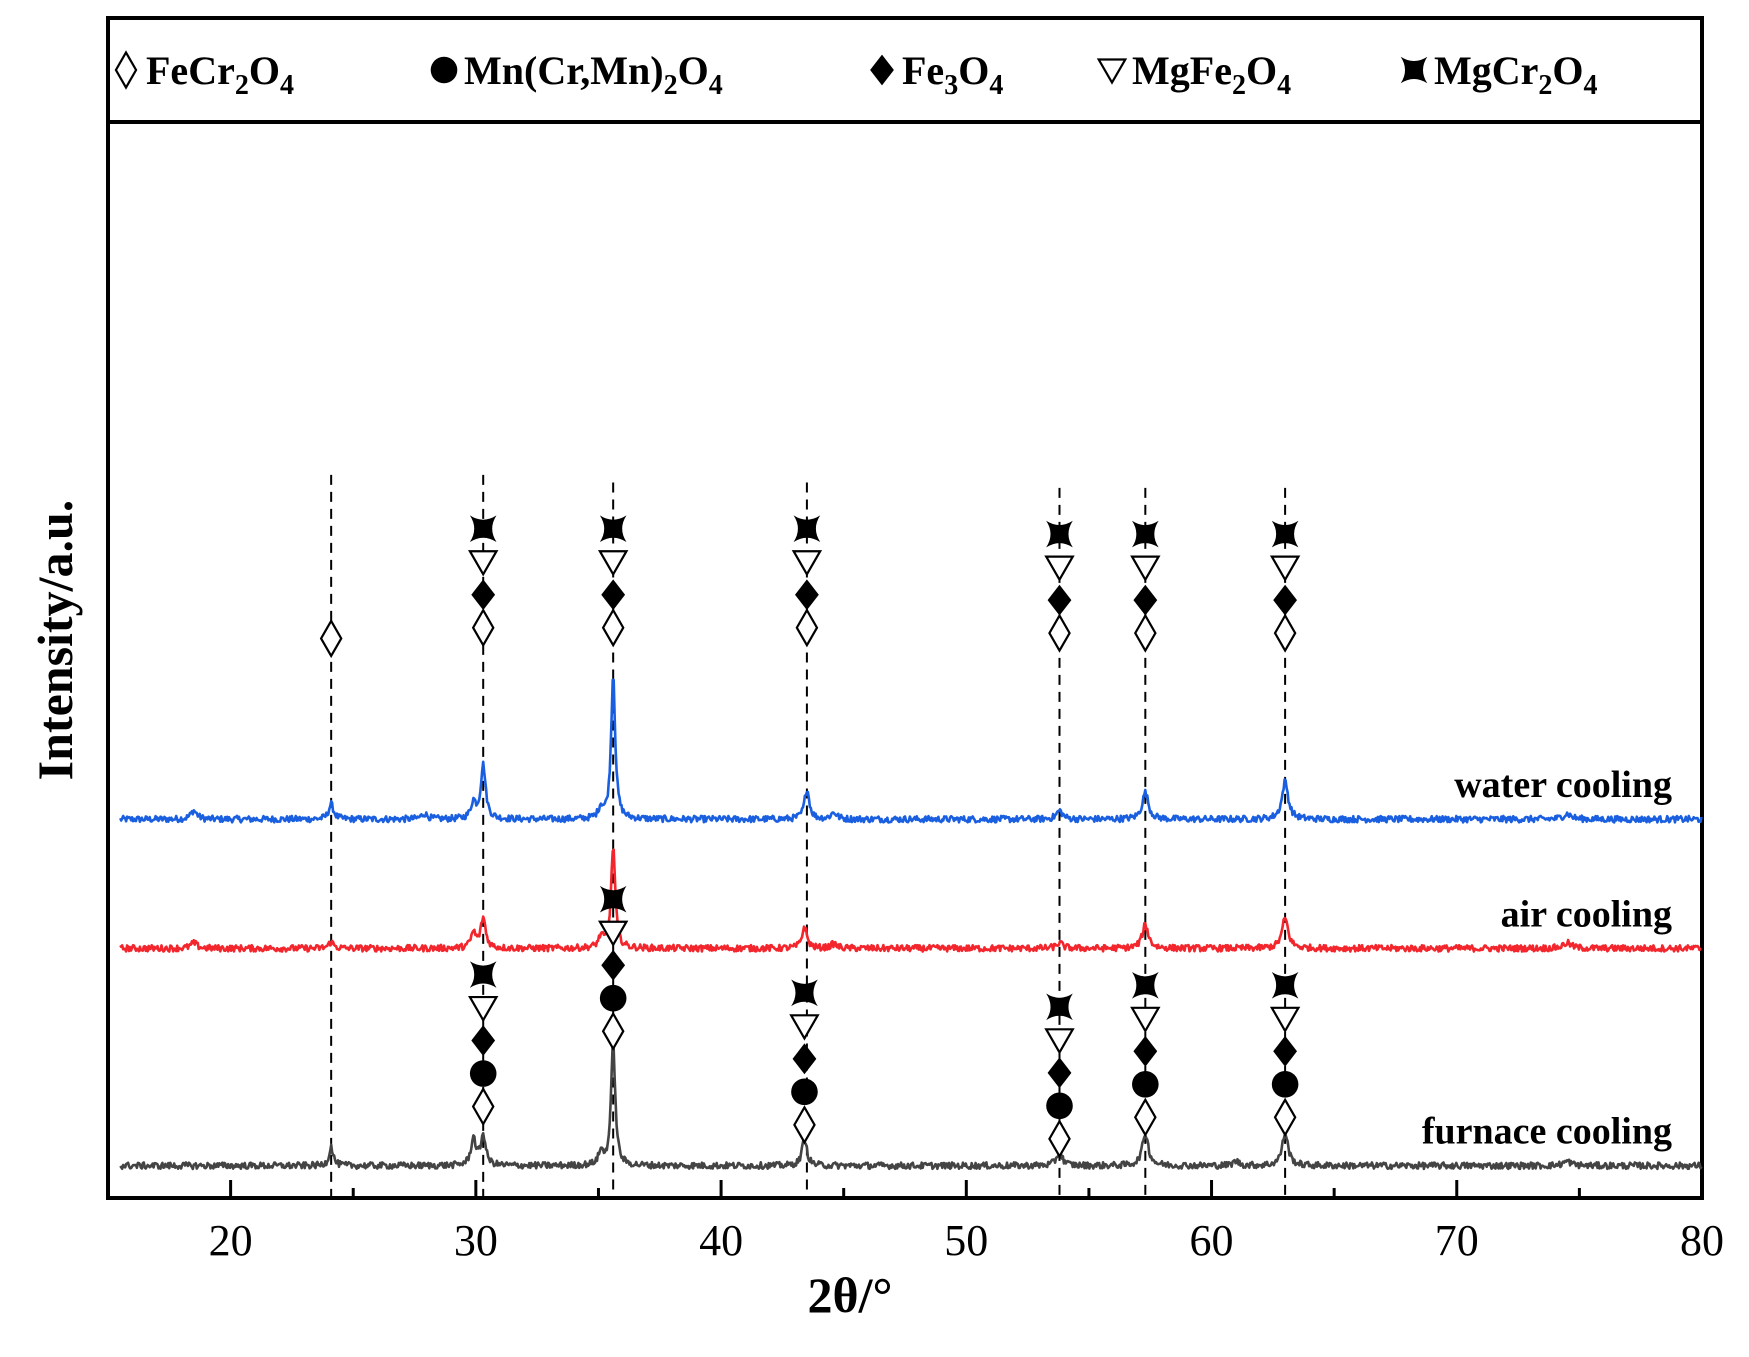 This screenshot has height=1357, width=1749. I want to click on series-1-line, so click(910, 900).